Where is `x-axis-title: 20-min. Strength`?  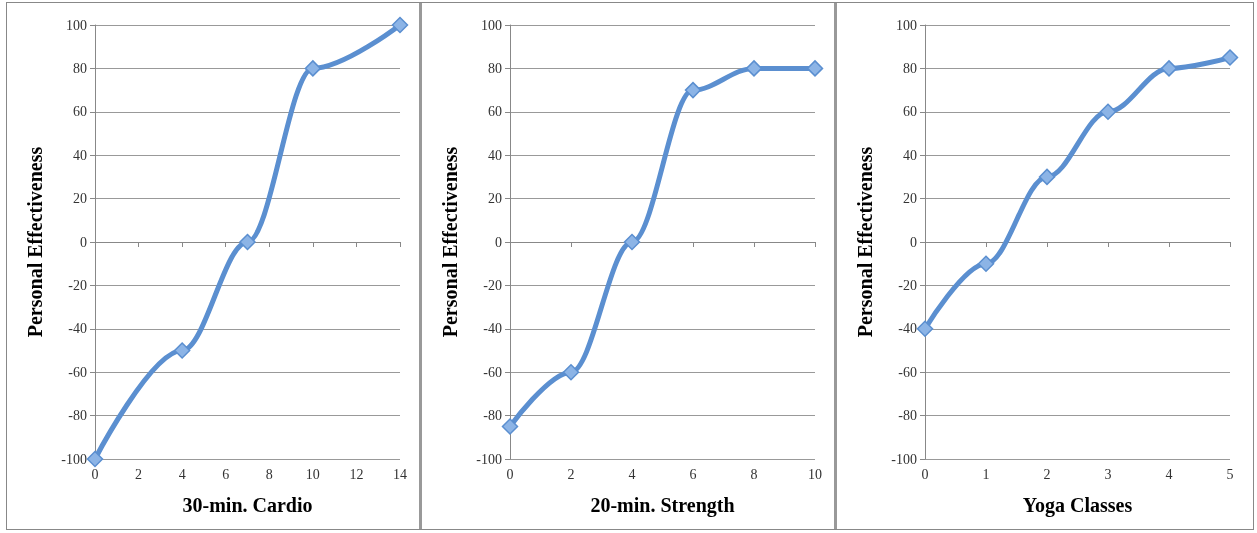 x-axis-title: 20-min. Strength is located at coordinates (662, 505).